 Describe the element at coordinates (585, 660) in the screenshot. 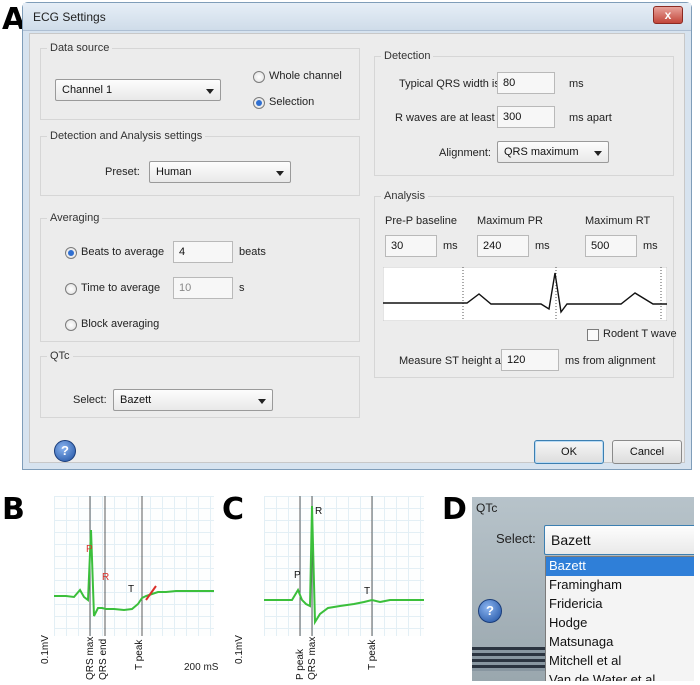

I see `option-mitchell: Mitchell et al` at that location.